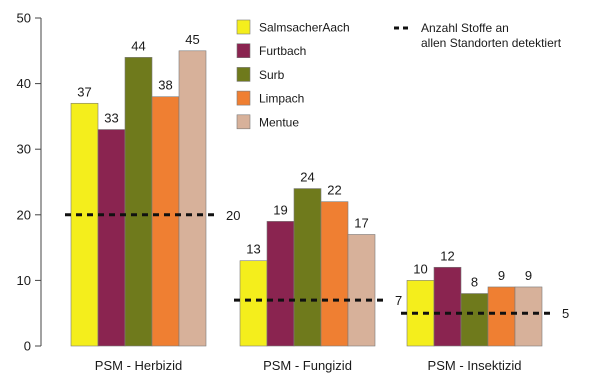 This screenshot has height=376, width=598. Describe the element at coordinates (281, 99) in the screenshot. I see `legend-label: Limpach` at that location.